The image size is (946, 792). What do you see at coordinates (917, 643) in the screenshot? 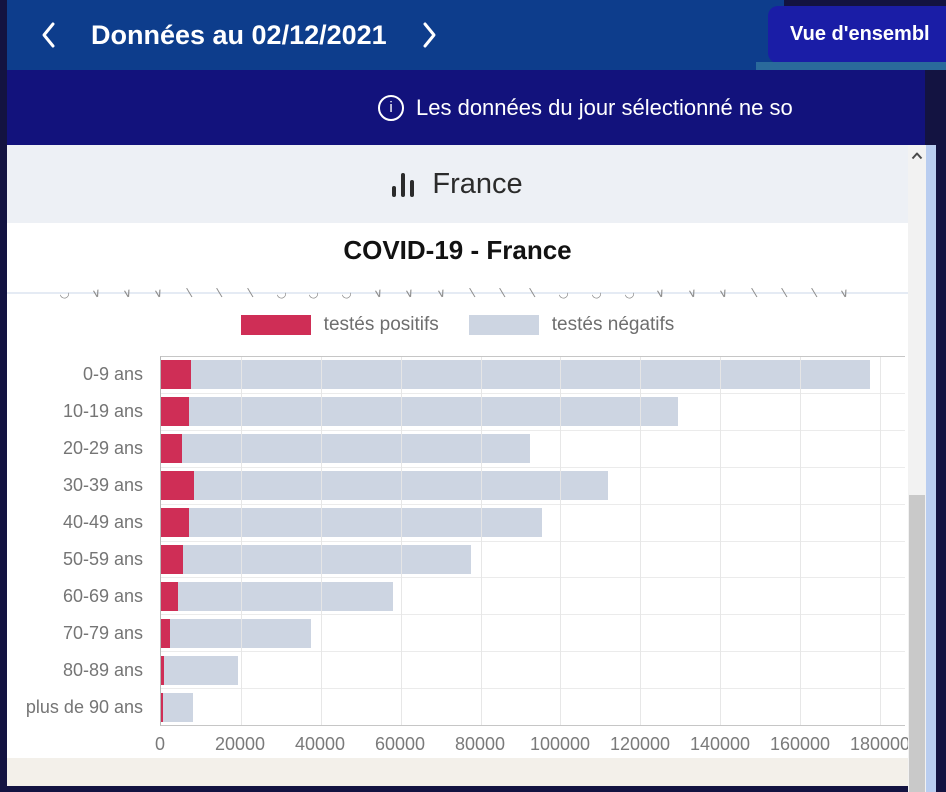
I see `scrollbar-thumb` at bounding box center [917, 643].